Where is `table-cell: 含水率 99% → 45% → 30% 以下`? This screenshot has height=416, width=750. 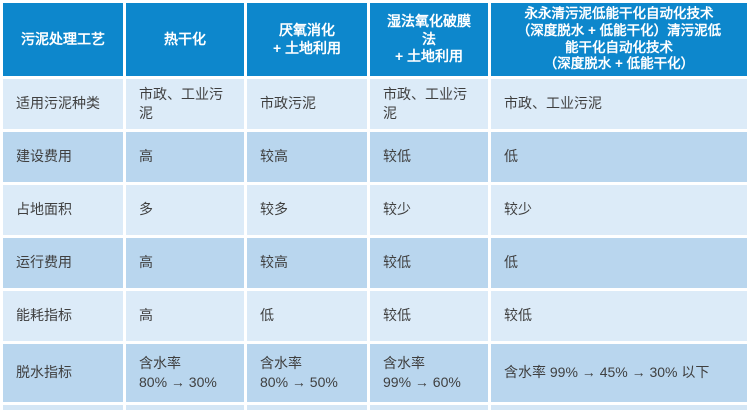
table-cell: 含水率 99% → 45% → 30% 以下 is located at coordinates (619, 373).